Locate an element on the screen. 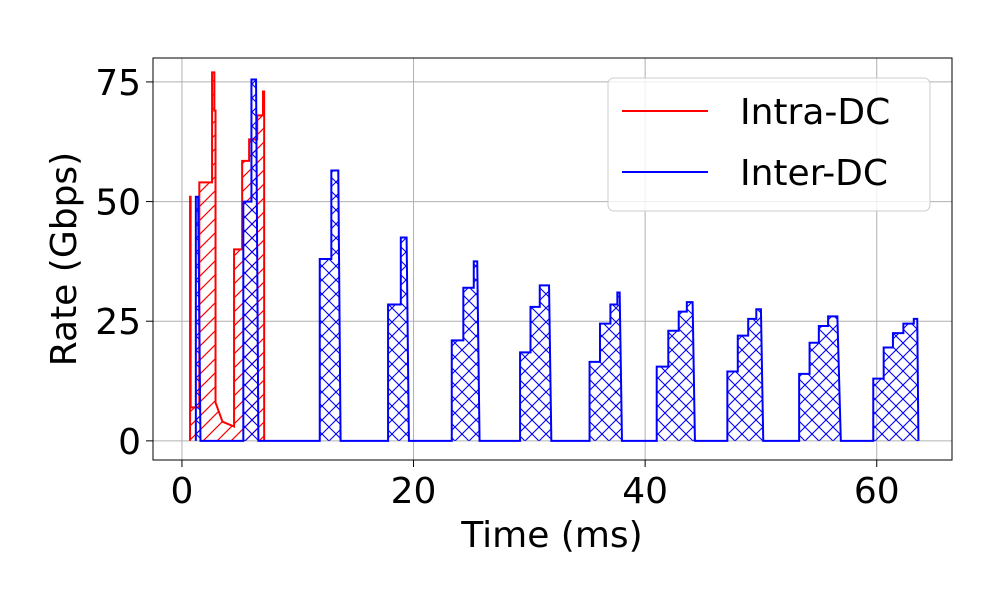 The image size is (1000, 600). x-tick-label: 0 is located at coordinates (181, 491).